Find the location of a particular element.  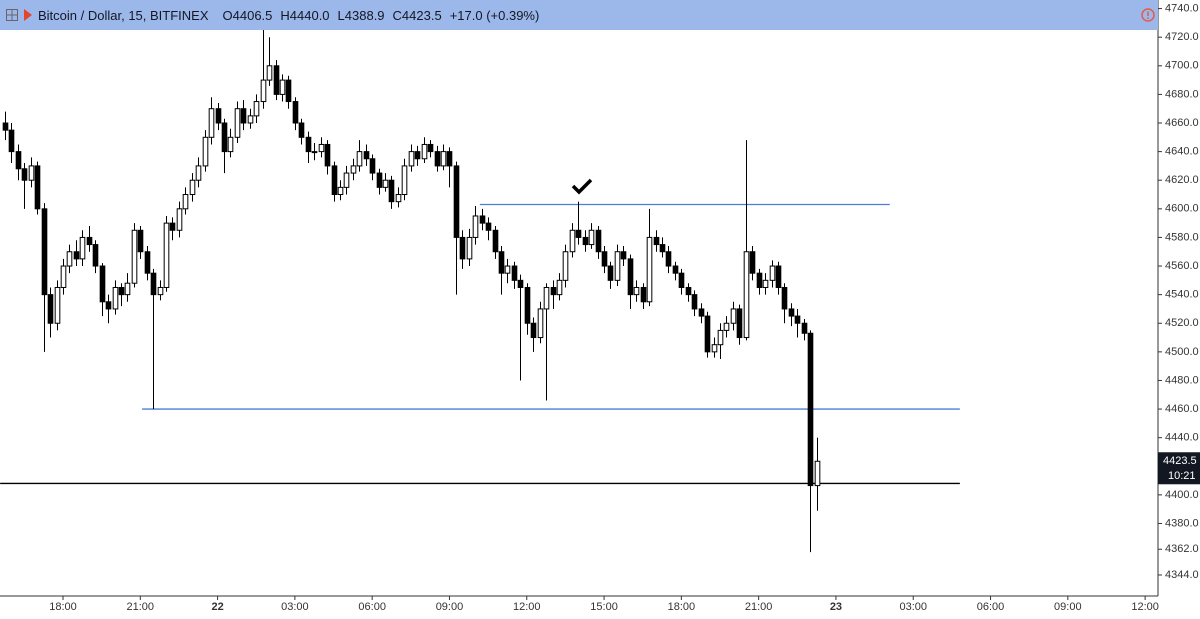

ohlc-high: H4440.0 is located at coordinates (305, 15).